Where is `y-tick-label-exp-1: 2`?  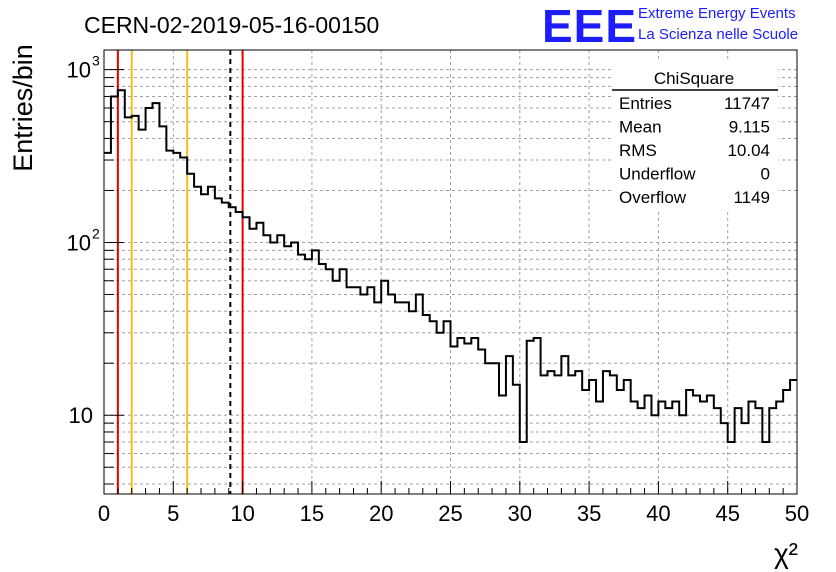
y-tick-label-exp-1: 2 is located at coordinates (96, 233).